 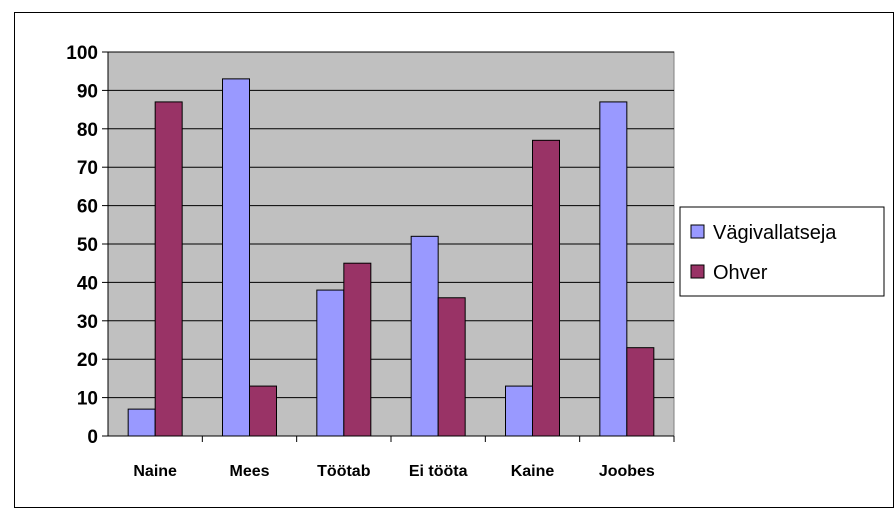 What do you see at coordinates (87, 283) in the screenshot?
I see `y-tick-label: 40` at bounding box center [87, 283].